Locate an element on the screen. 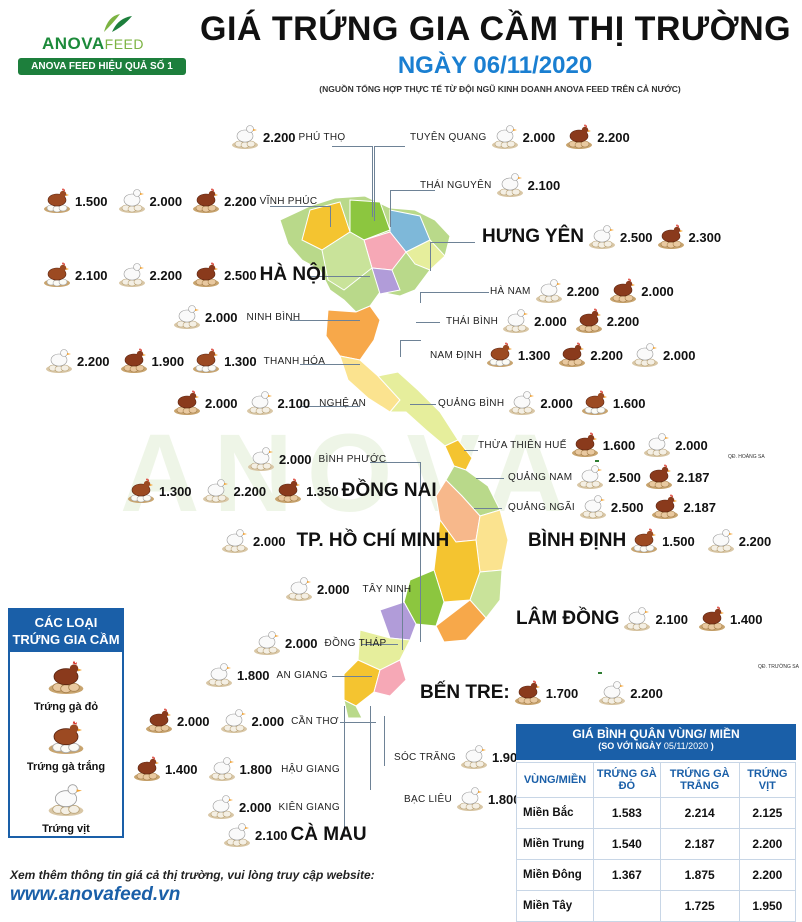  province-ninh-binh: 2.000 NINH BÌNH is located at coordinates (236, 317).